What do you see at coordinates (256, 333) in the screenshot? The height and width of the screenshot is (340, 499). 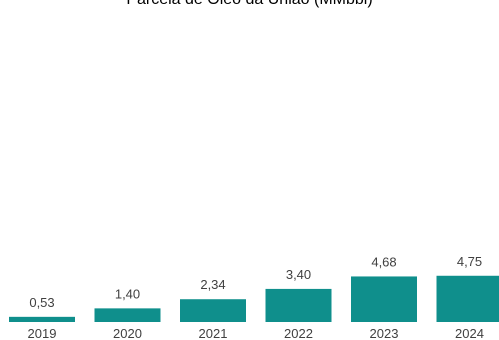 I see `x-axis-tick-labels: 2019 2020 2021 2022 2023 2024` at bounding box center [256, 333].